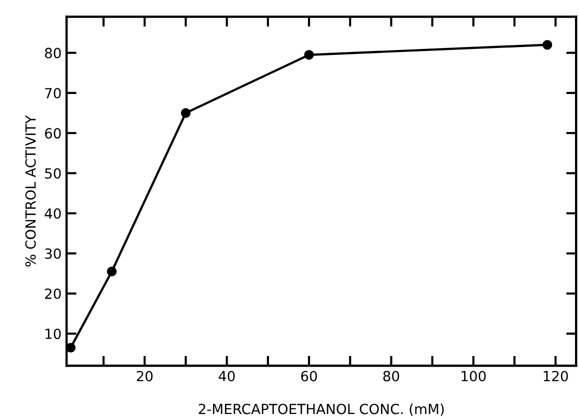 This screenshot has height=418, width=579. I want to click on y-tick-label: 80, so click(52, 53).